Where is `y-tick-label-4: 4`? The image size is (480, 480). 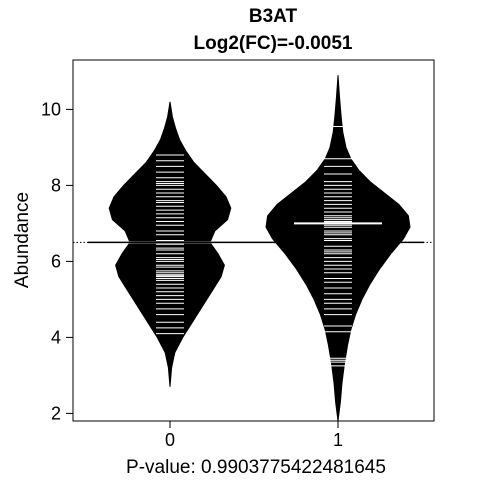
y-tick-label-4: 4 is located at coordinates (56, 337).